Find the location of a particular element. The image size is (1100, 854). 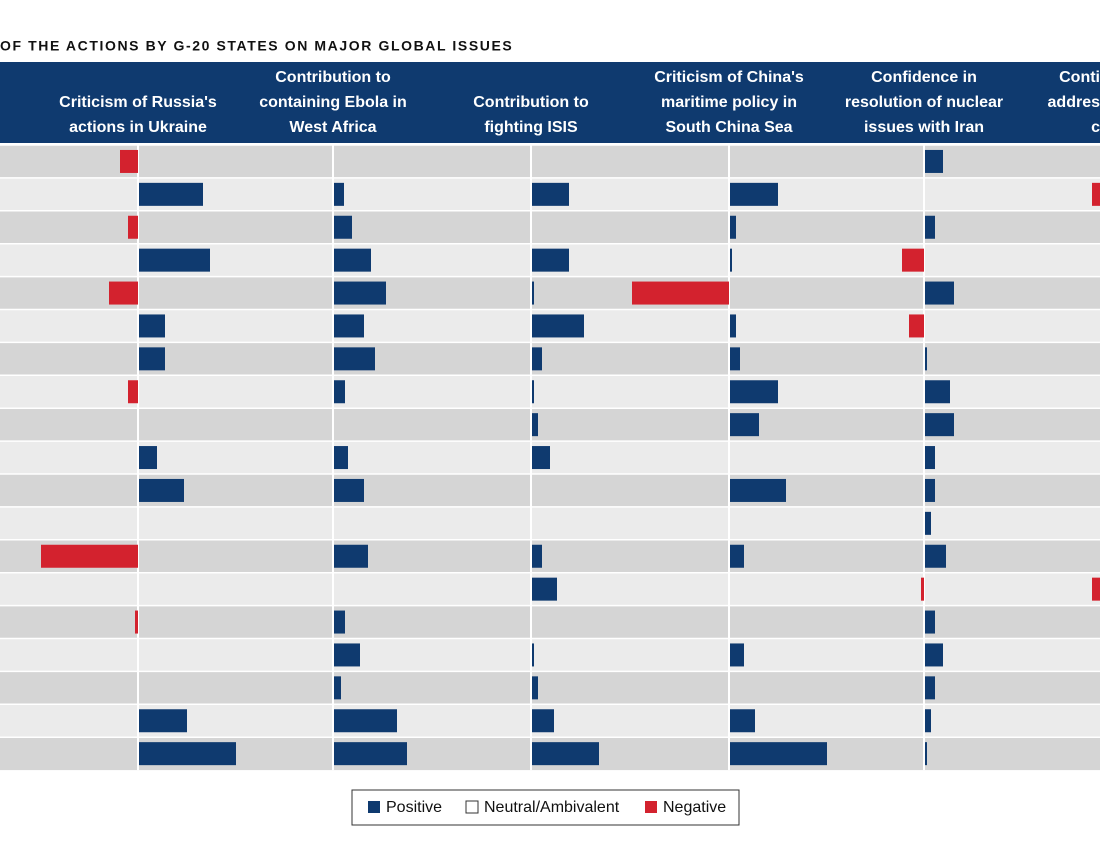

column-header: resolution of nuclear is located at coordinates (924, 102).